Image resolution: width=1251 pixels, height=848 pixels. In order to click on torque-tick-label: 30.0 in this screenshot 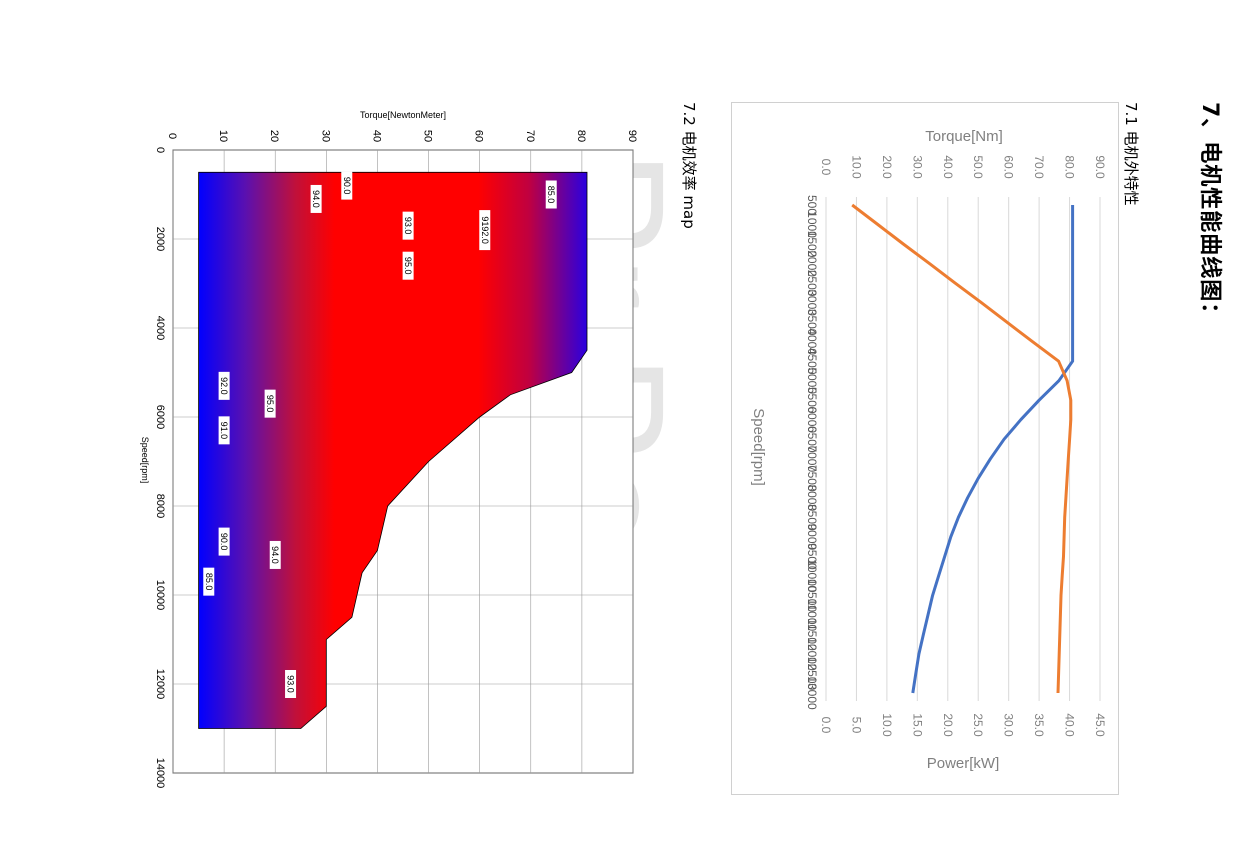, I will do `click(917, 167)`.